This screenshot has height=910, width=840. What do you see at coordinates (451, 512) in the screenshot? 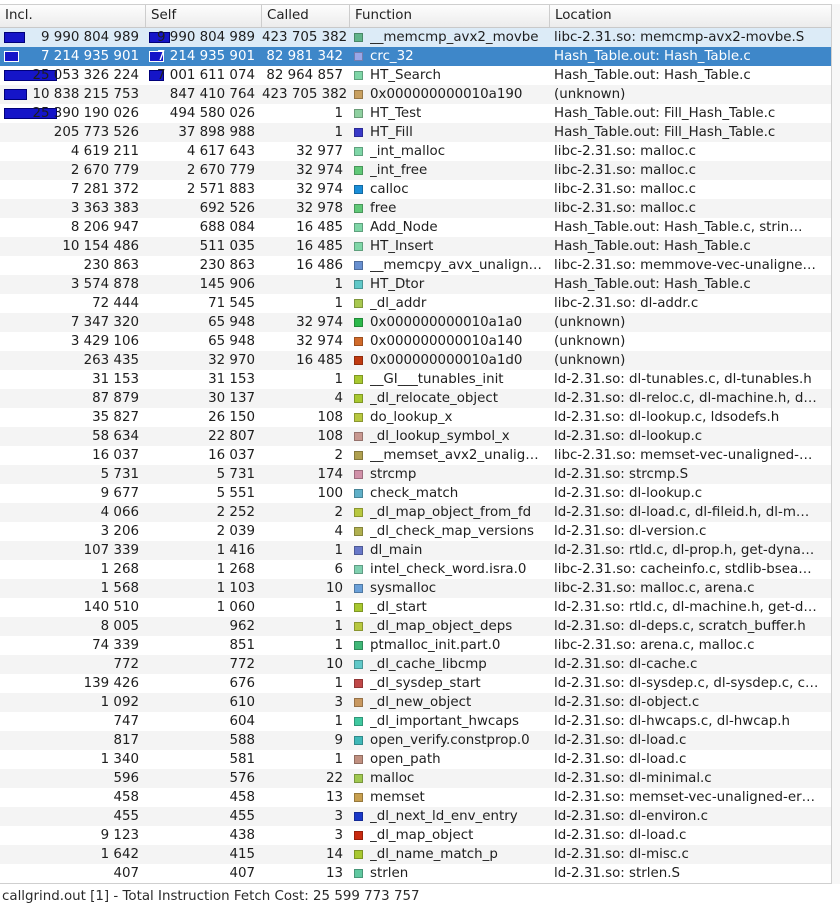
I see `function-name: _dl_map_object_from_fd` at bounding box center [451, 512].